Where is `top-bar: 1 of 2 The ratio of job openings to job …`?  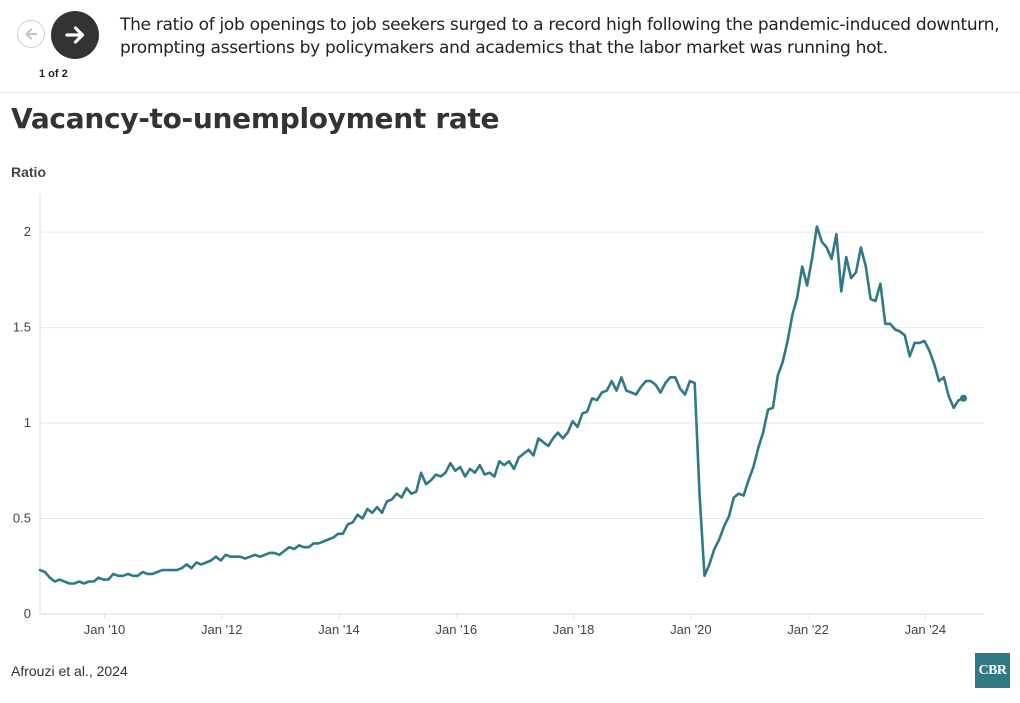
top-bar: 1 of 2 The ratio of job openings to job … is located at coordinates (510, 46).